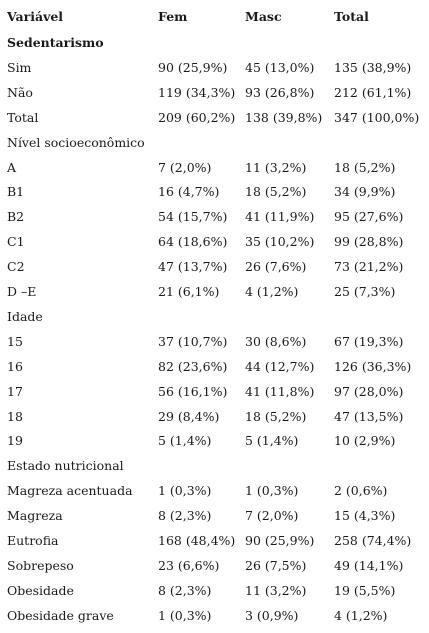 This screenshot has width=429, height=633. What do you see at coordinates (65, 466) in the screenshot?
I see `section-label: Estado nutricional` at bounding box center [65, 466].